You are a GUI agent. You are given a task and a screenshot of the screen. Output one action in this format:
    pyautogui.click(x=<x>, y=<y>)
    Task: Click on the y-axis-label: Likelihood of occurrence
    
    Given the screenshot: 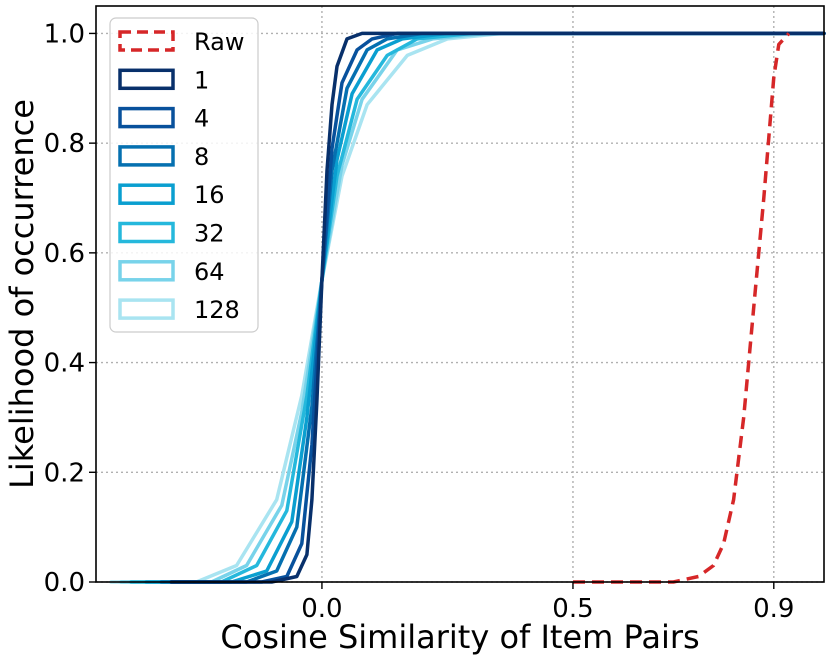 What is the action you would take?
    pyautogui.click(x=22, y=294)
    